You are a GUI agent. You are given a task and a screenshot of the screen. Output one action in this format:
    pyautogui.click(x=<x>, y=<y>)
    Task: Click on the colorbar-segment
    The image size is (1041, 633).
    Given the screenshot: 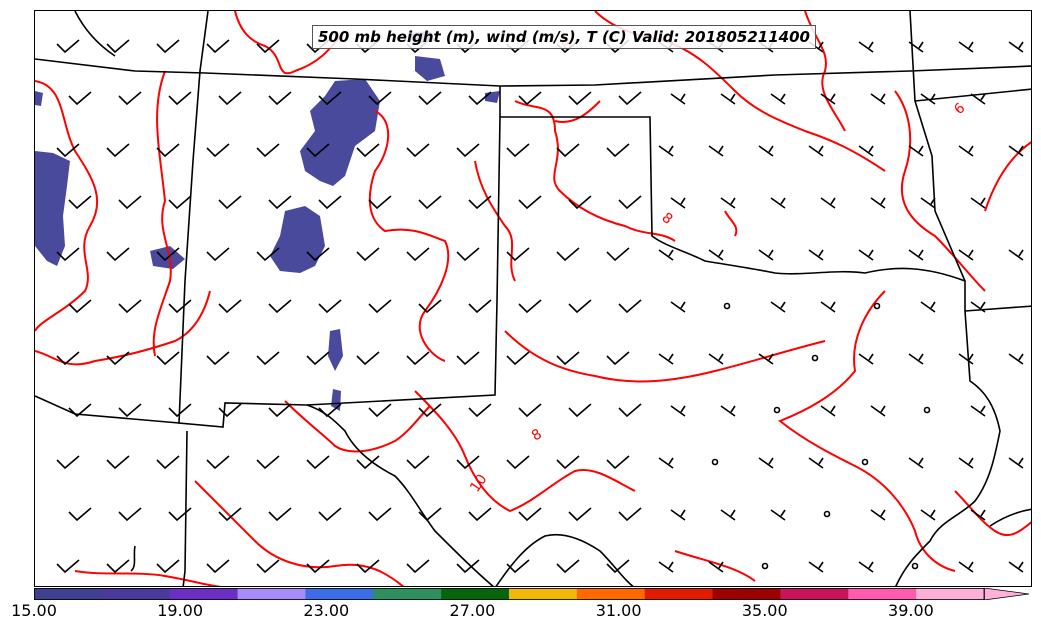 What is the action you would take?
    pyautogui.click(x=204, y=594)
    